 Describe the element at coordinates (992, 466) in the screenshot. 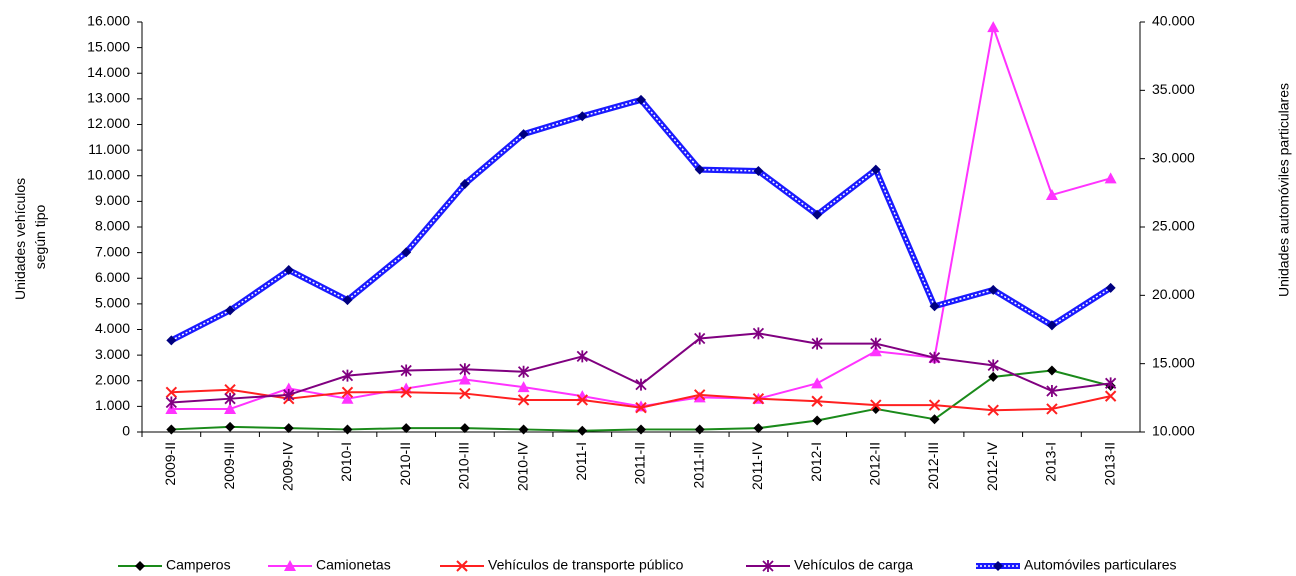

I see `x-tick-label: 2012-IV` at that location.